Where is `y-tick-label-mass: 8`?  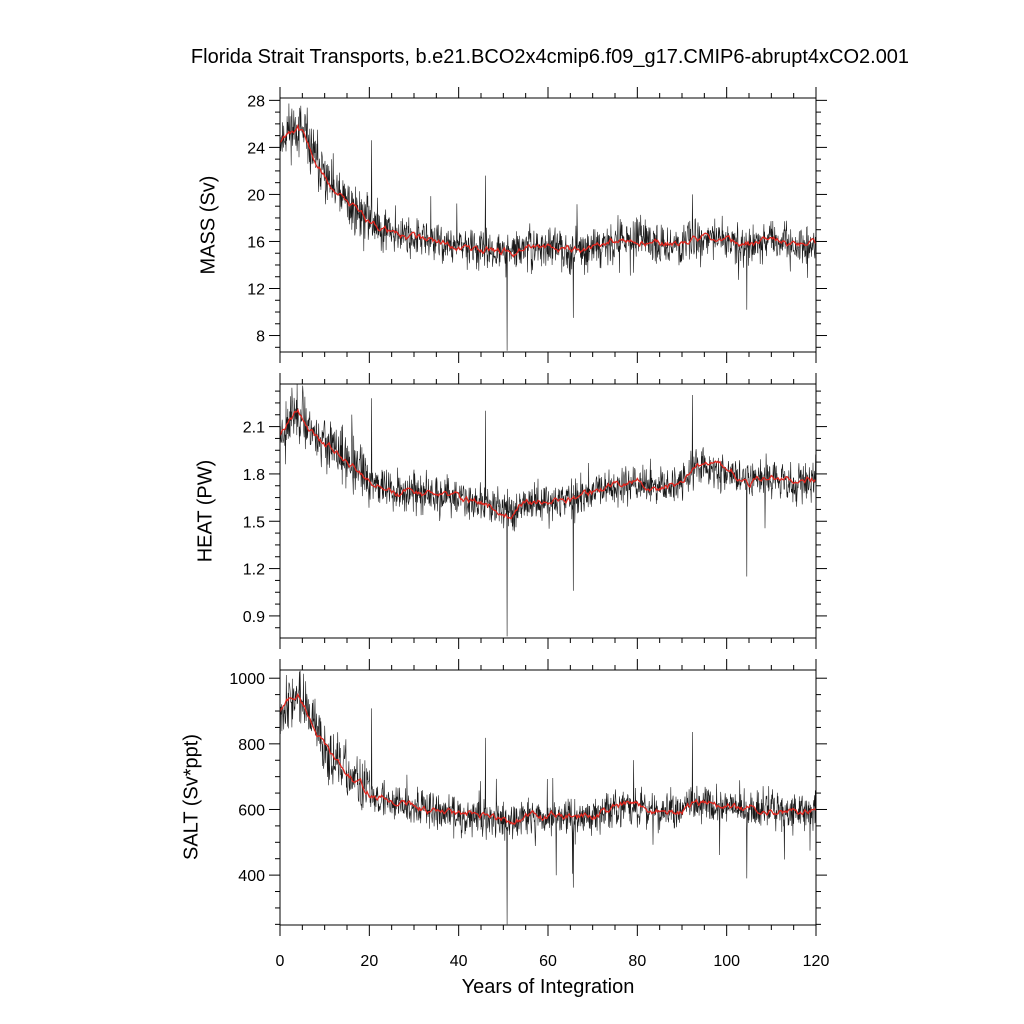 y-tick-label-mass: 8 is located at coordinates (260, 337).